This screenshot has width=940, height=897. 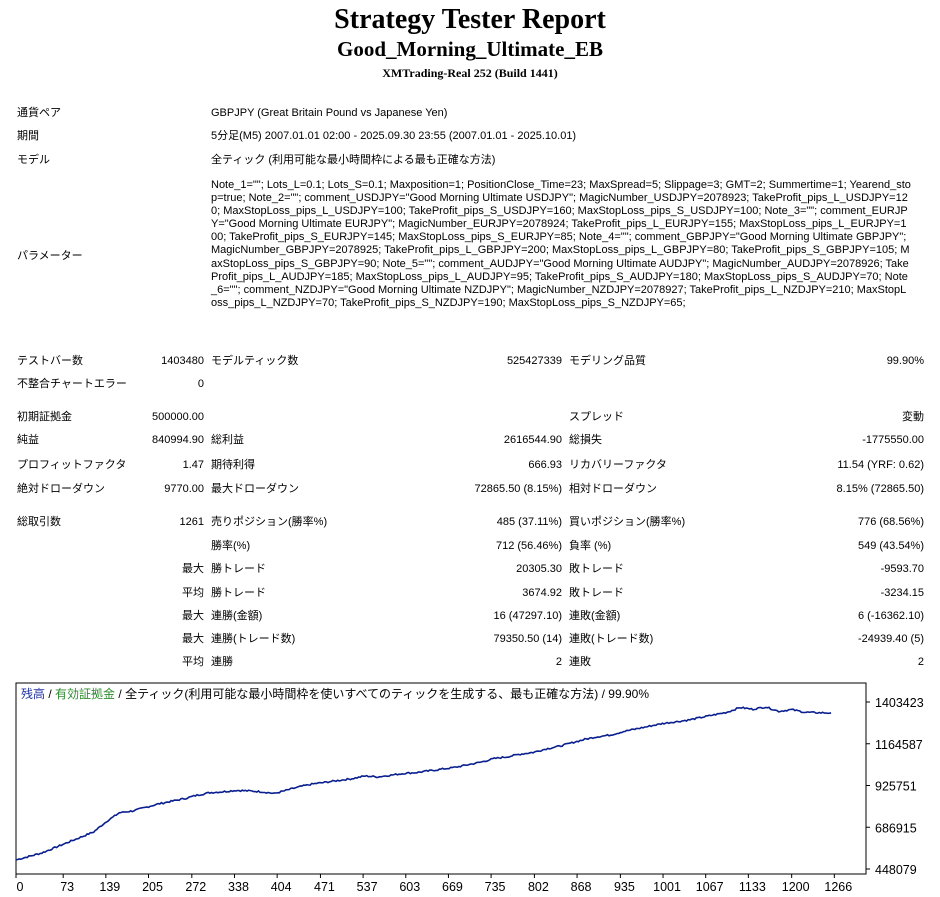 What do you see at coordinates (596, 417) in the screenshot?
I see `spread-label: スプレッド` at bounding box center [596, 417].